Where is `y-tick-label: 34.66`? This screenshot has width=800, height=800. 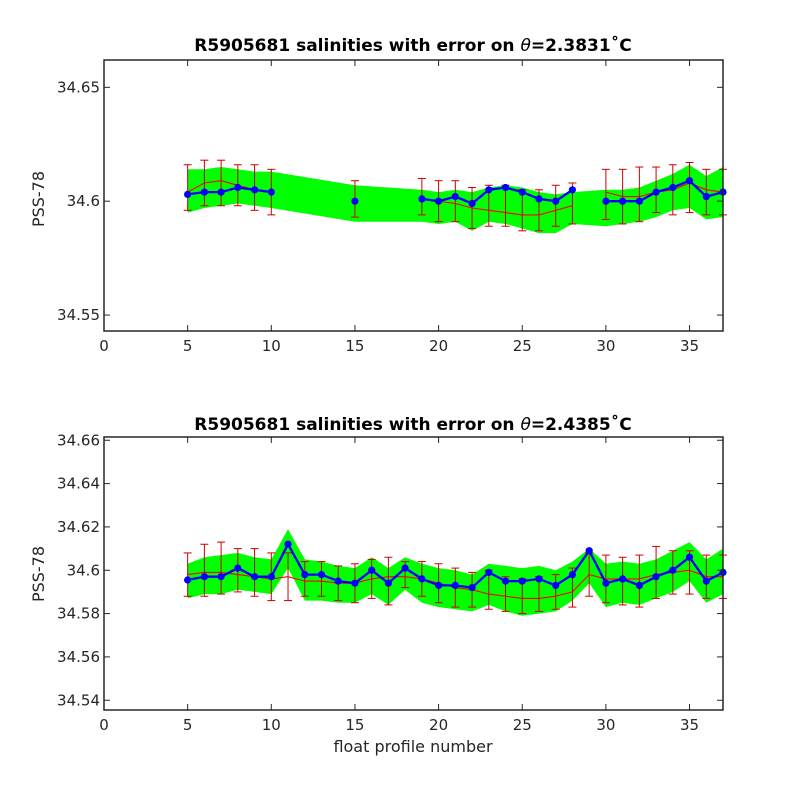
y-tick-label: 34.66 is located at coordinates (78, 440).